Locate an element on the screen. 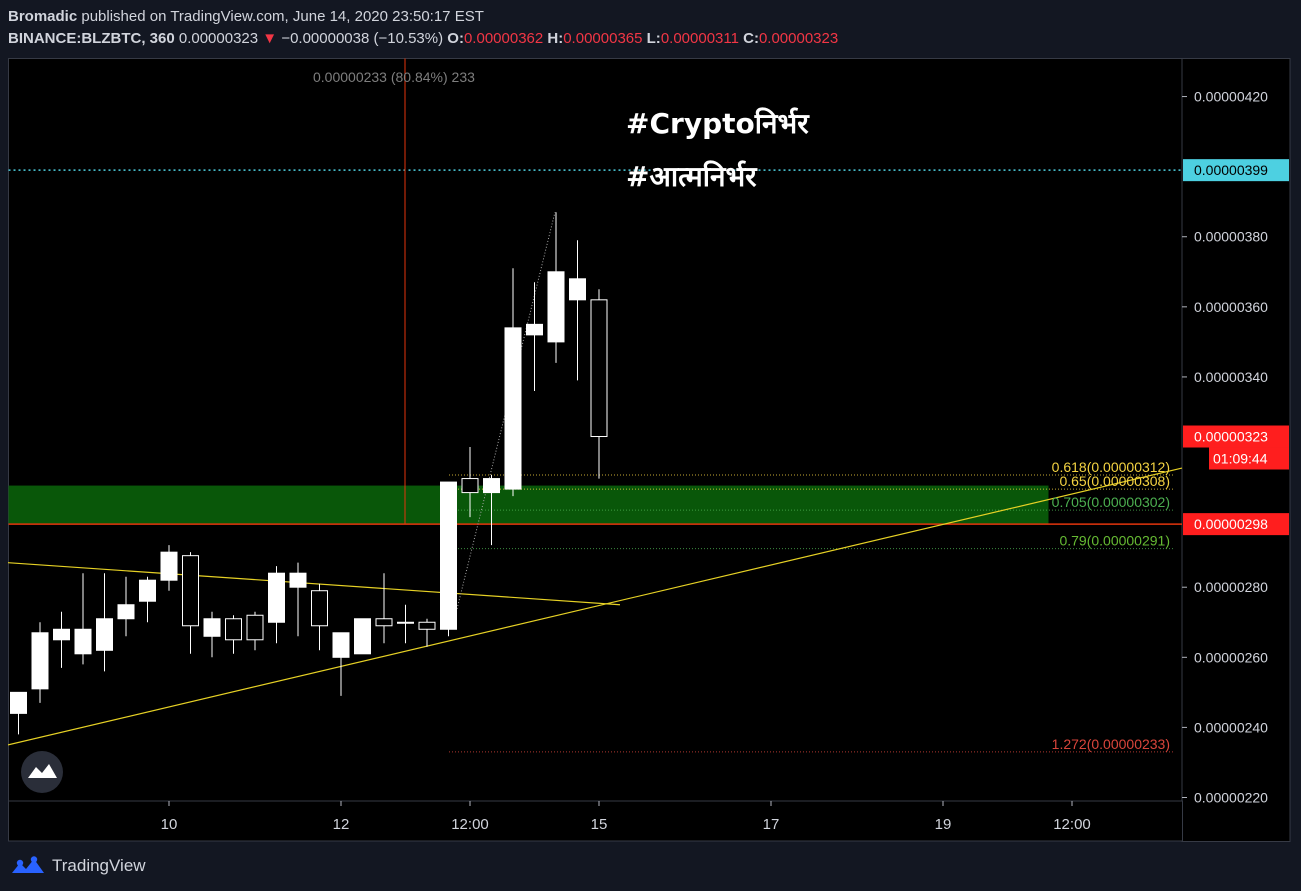 This screenshot has width=1301, height=891. price-tick-label: 0.00000260 is located at coordinates (1231, 657).